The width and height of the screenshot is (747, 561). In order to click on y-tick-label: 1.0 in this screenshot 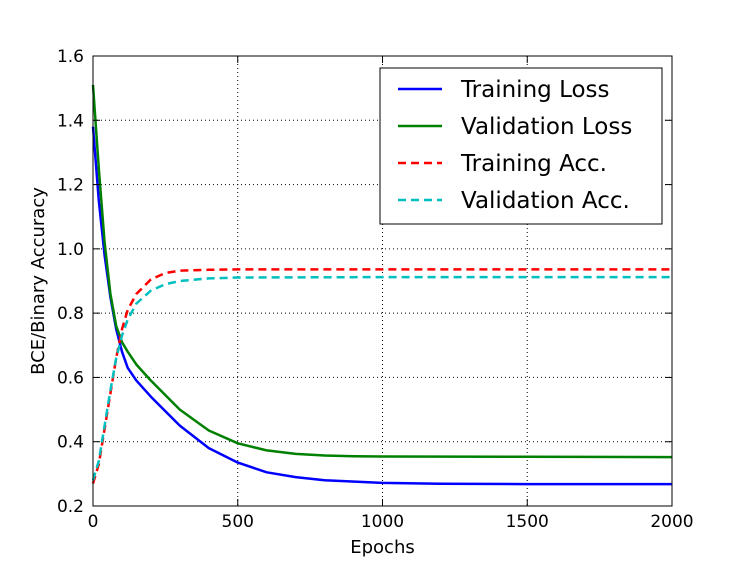, I will do `click(70, 250)`.